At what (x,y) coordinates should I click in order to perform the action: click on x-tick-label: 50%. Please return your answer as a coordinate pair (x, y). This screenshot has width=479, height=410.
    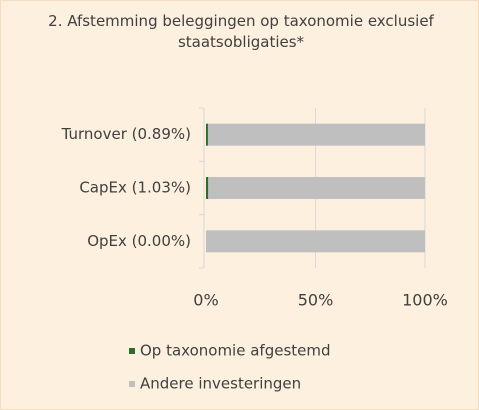
    Looking at the image, I should click on (316, 300).